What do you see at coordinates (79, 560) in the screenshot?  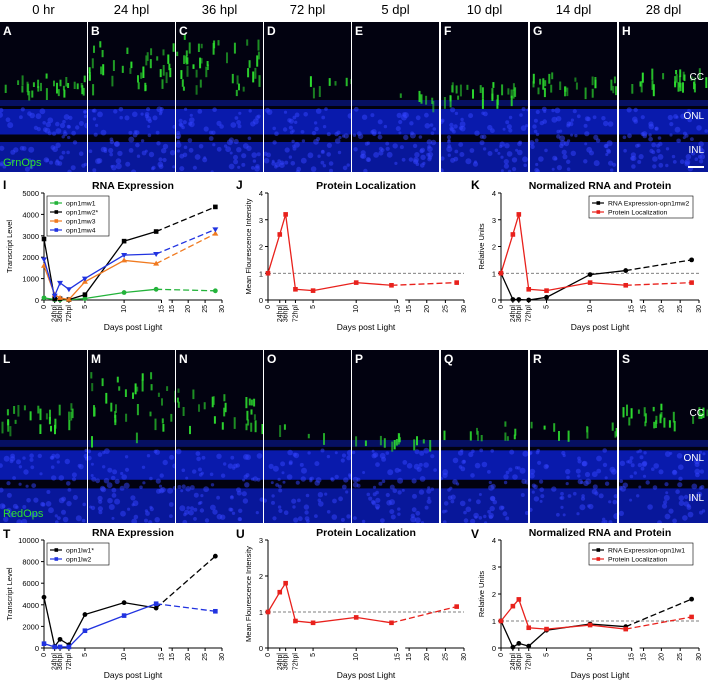 I see `legend-entry: opn1lw2` at bounding box center [79, 560].